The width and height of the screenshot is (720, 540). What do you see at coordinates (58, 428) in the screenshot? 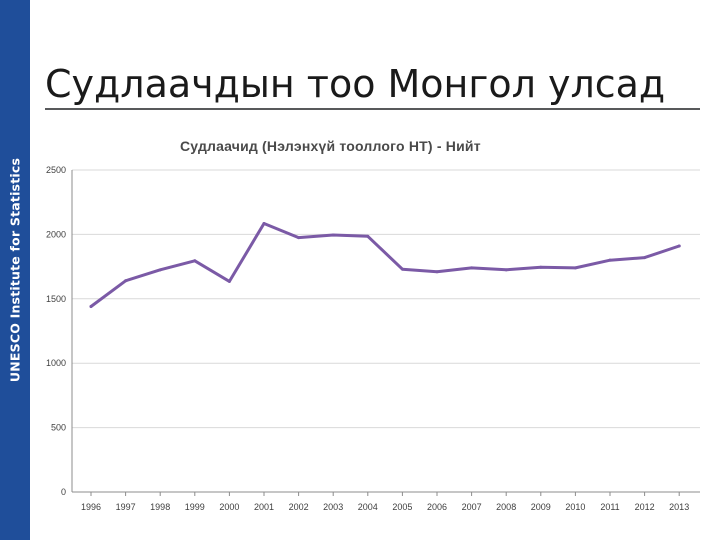
I see `y-tick-label: 500` at bounding box center [58, 428].